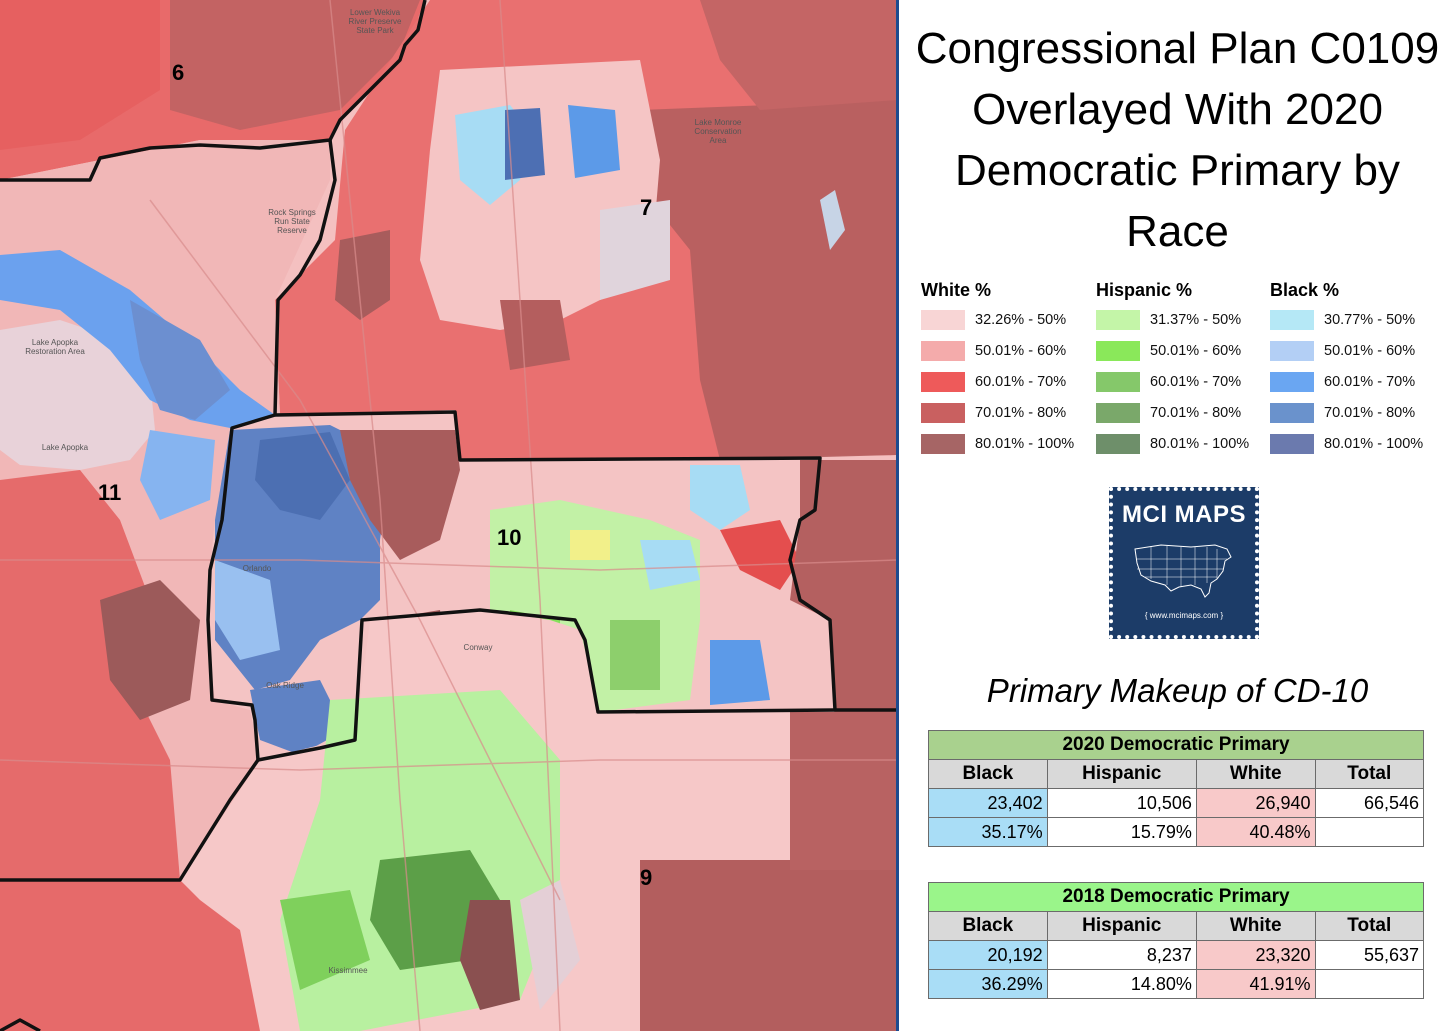 The height and width of the screenshot is (1031, 1456). I want to click on table-caption: 2020 Democratic Primary, so click(1176, 745).